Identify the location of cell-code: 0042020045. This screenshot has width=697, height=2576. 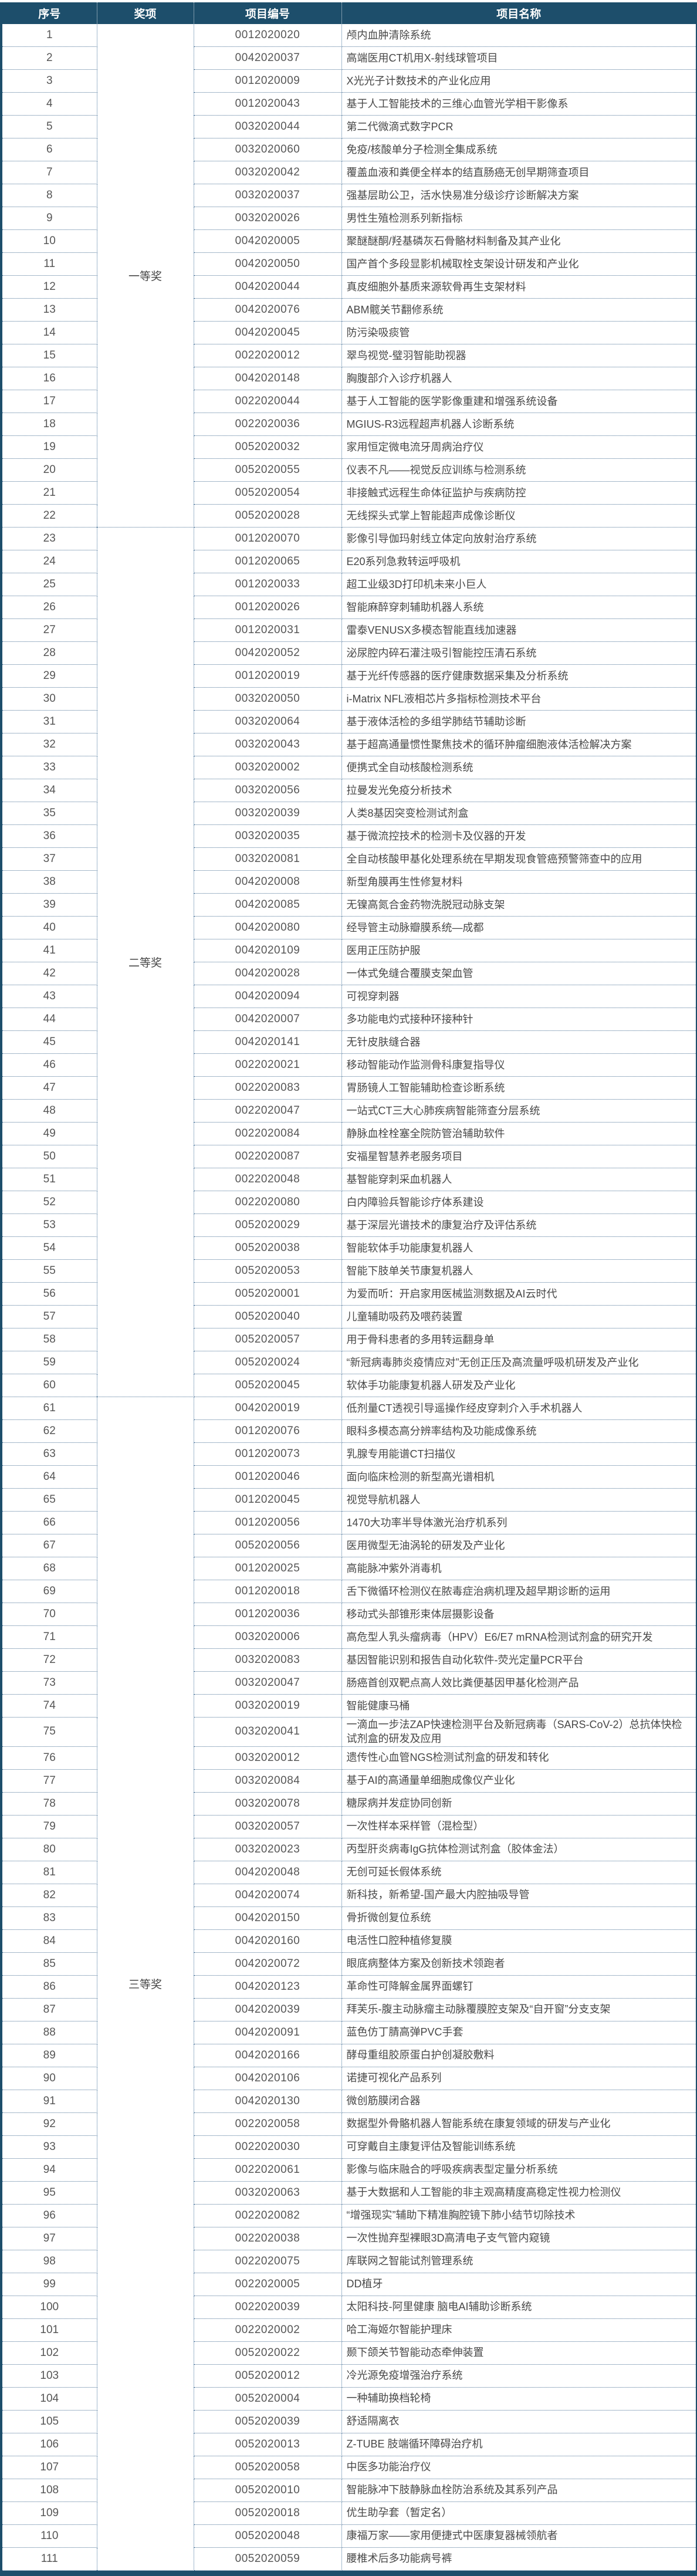
(268, 332).